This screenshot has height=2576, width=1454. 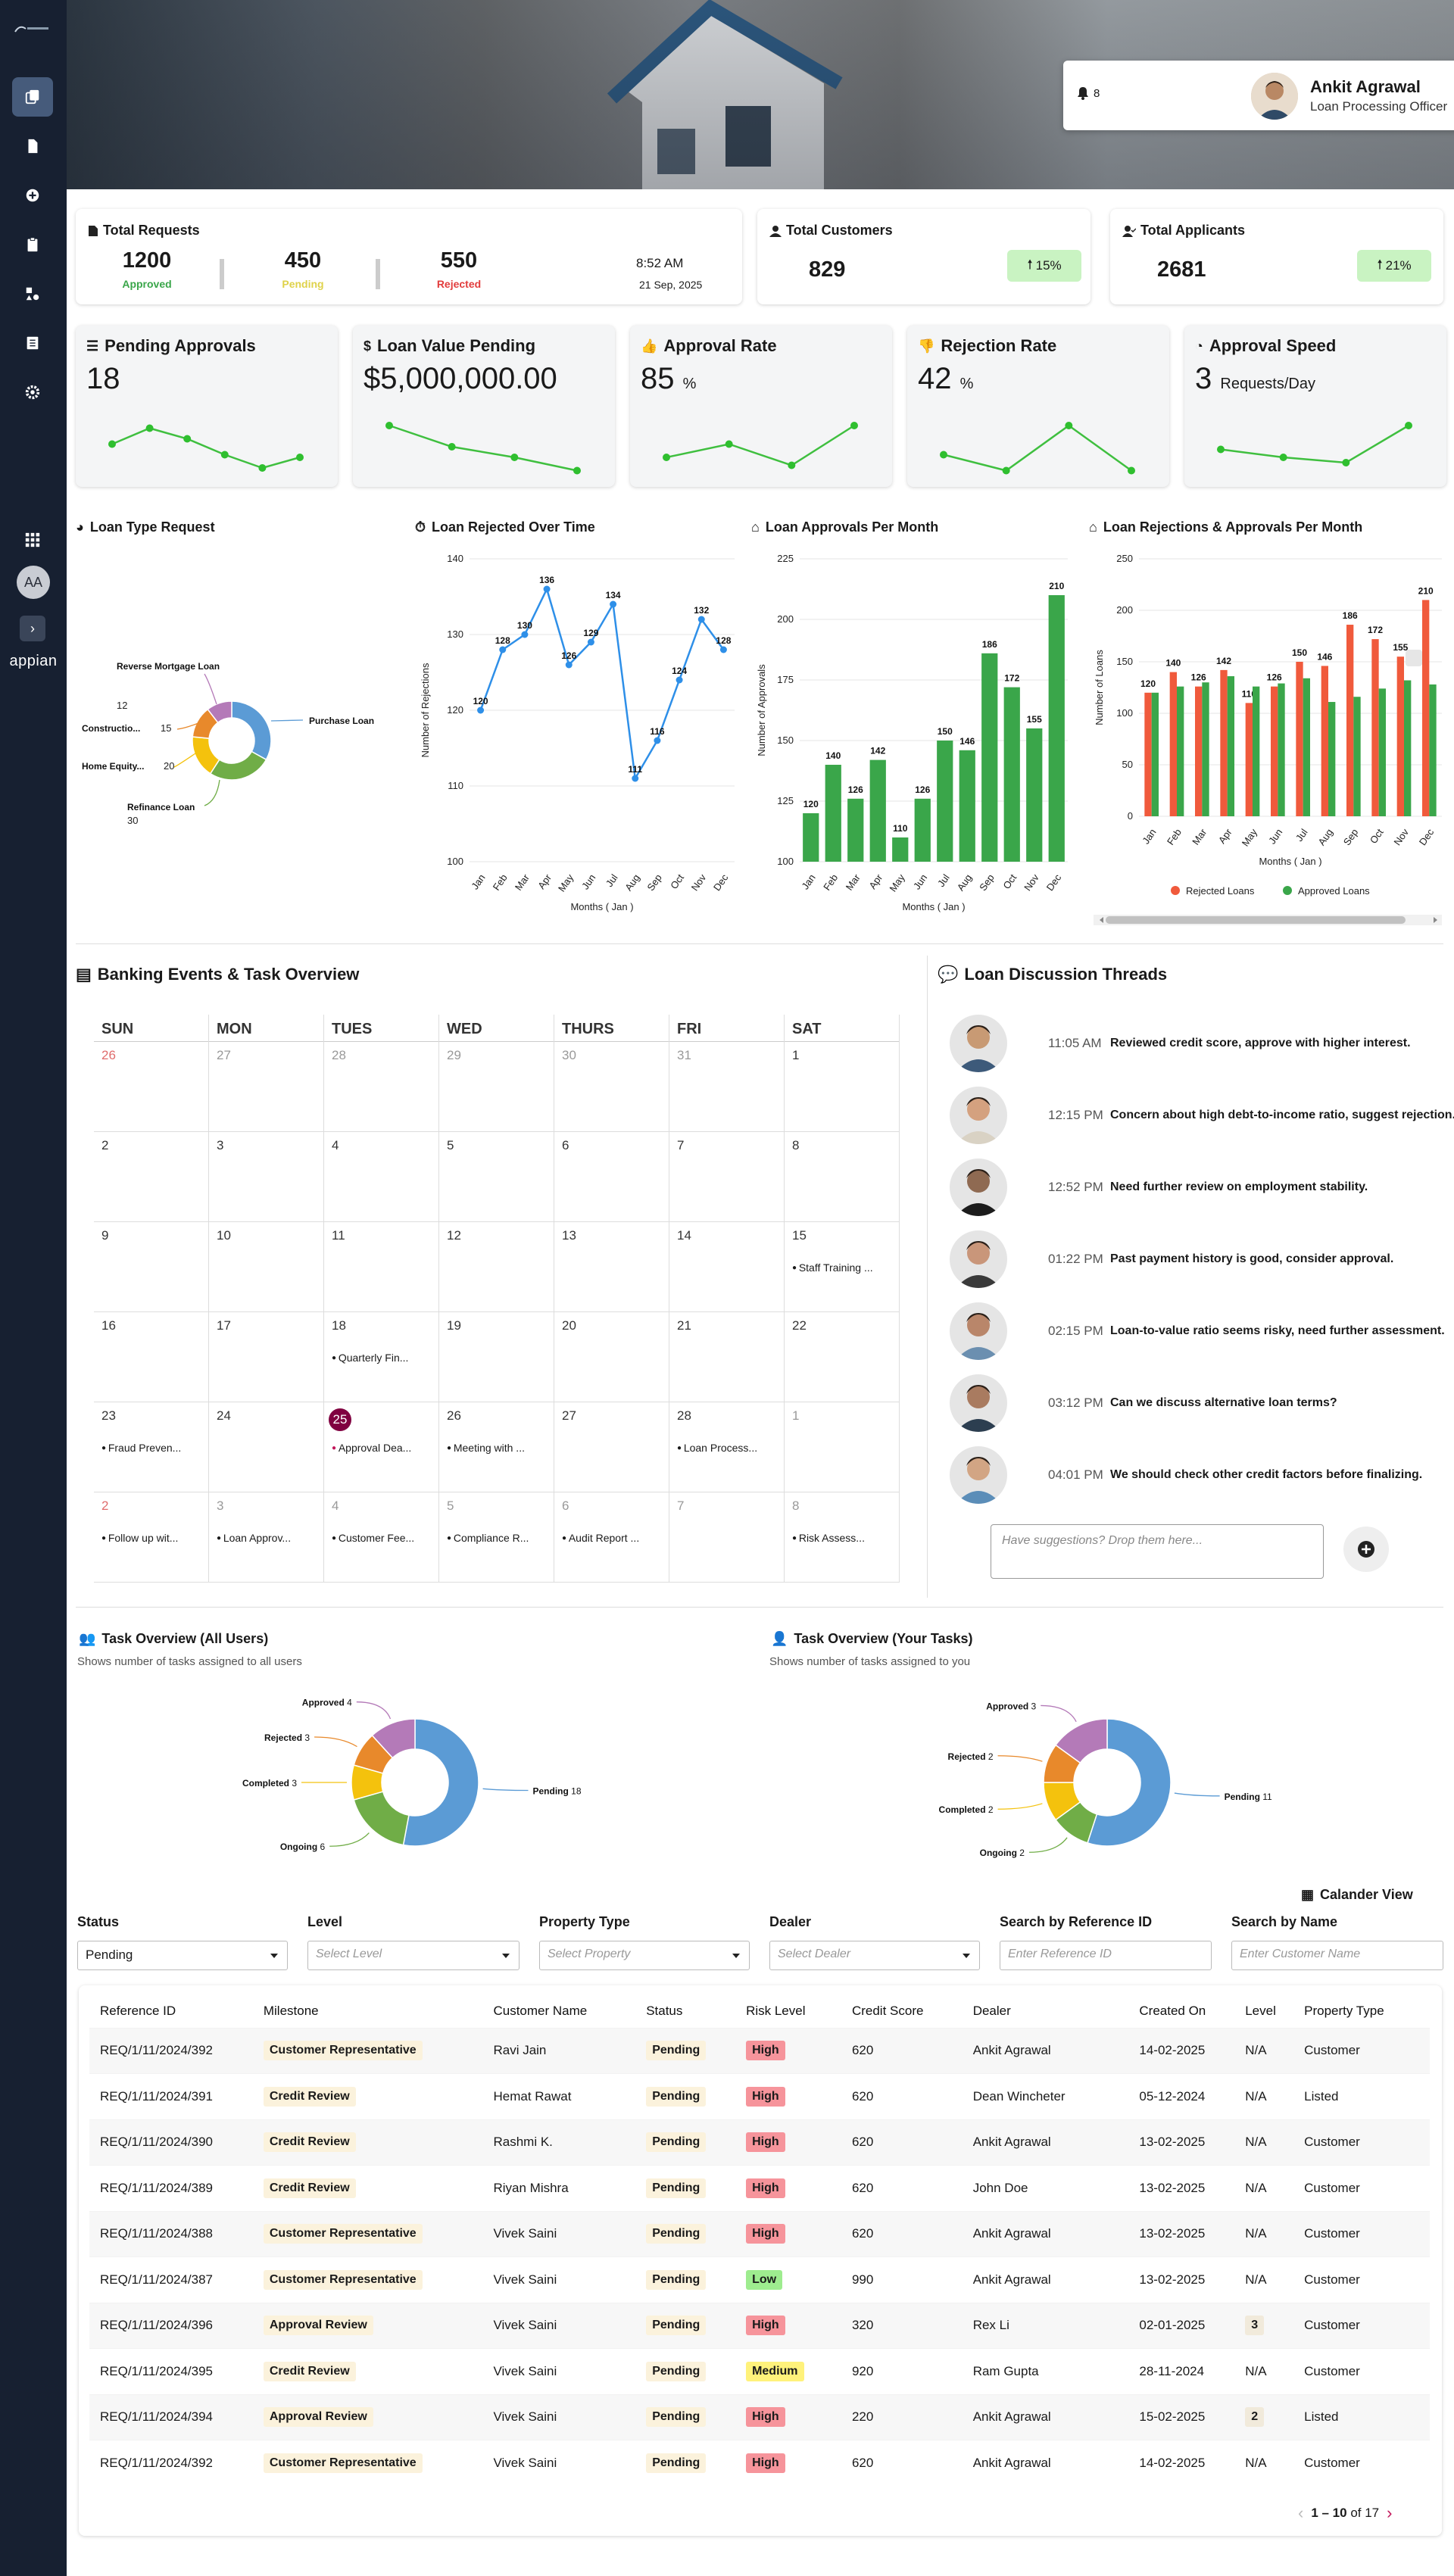 I want to click on dealer-select: Select Dealer, so click(x=874, y=1955).